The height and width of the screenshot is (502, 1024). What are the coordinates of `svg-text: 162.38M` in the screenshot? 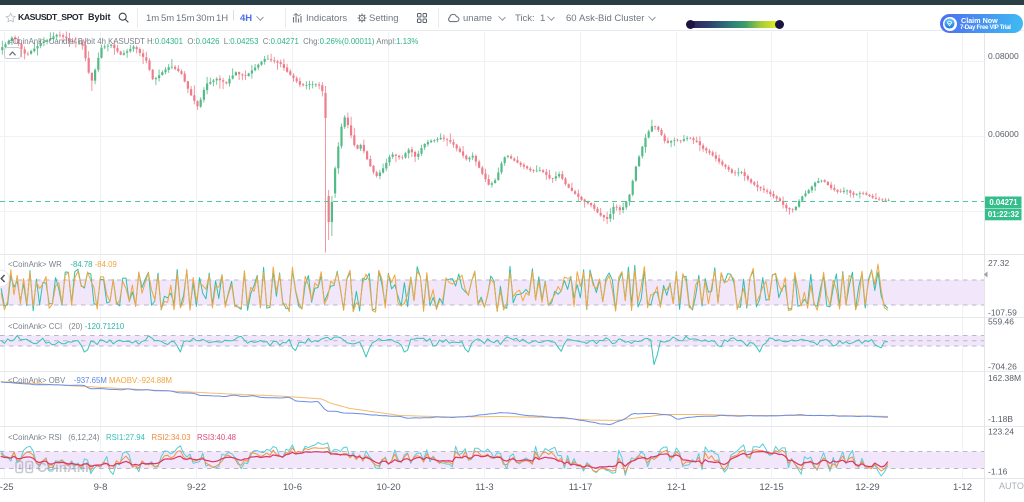 It's located at (1004, 378).